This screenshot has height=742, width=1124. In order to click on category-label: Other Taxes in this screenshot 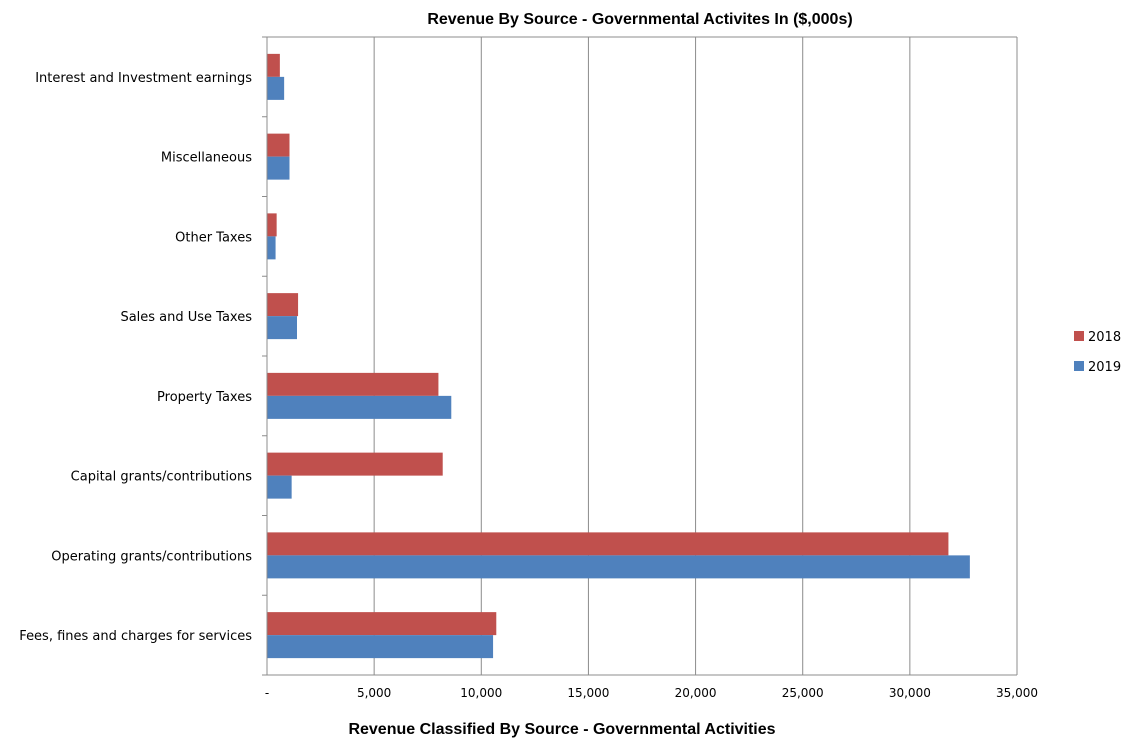, I will do `click(213, 237)`.